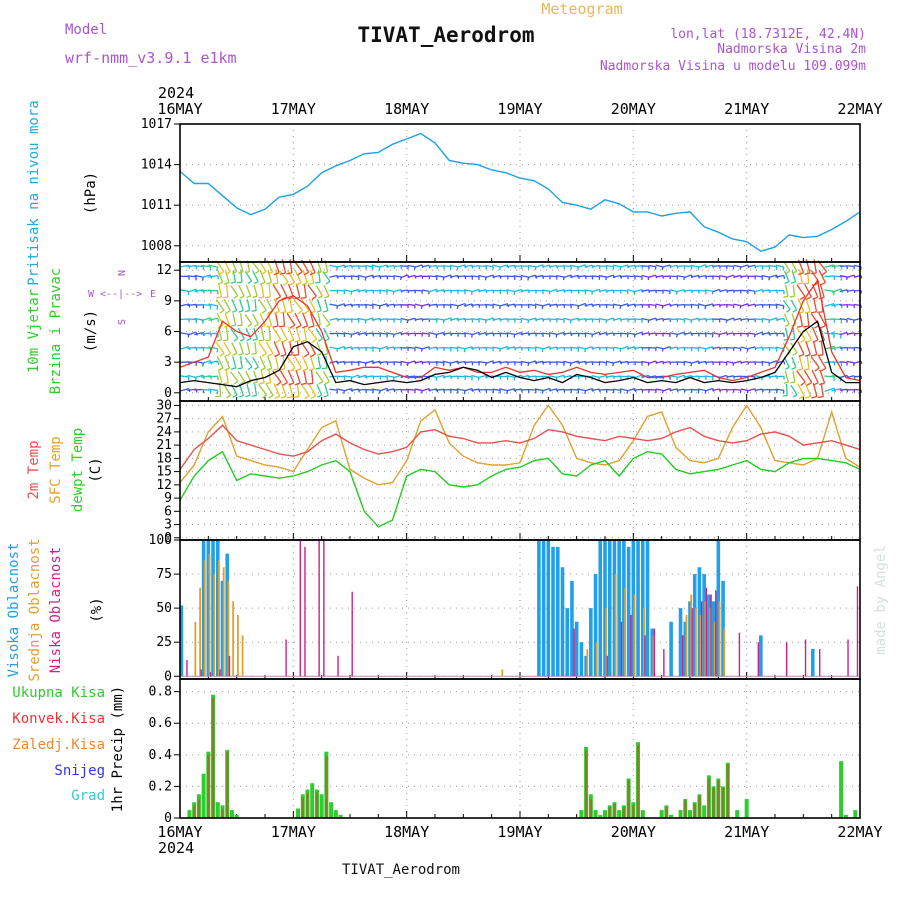  What do you see at coordinates (168, 511) in the screenshot?
I see `y-tick-label: 6` at bounding box center [168, 511].